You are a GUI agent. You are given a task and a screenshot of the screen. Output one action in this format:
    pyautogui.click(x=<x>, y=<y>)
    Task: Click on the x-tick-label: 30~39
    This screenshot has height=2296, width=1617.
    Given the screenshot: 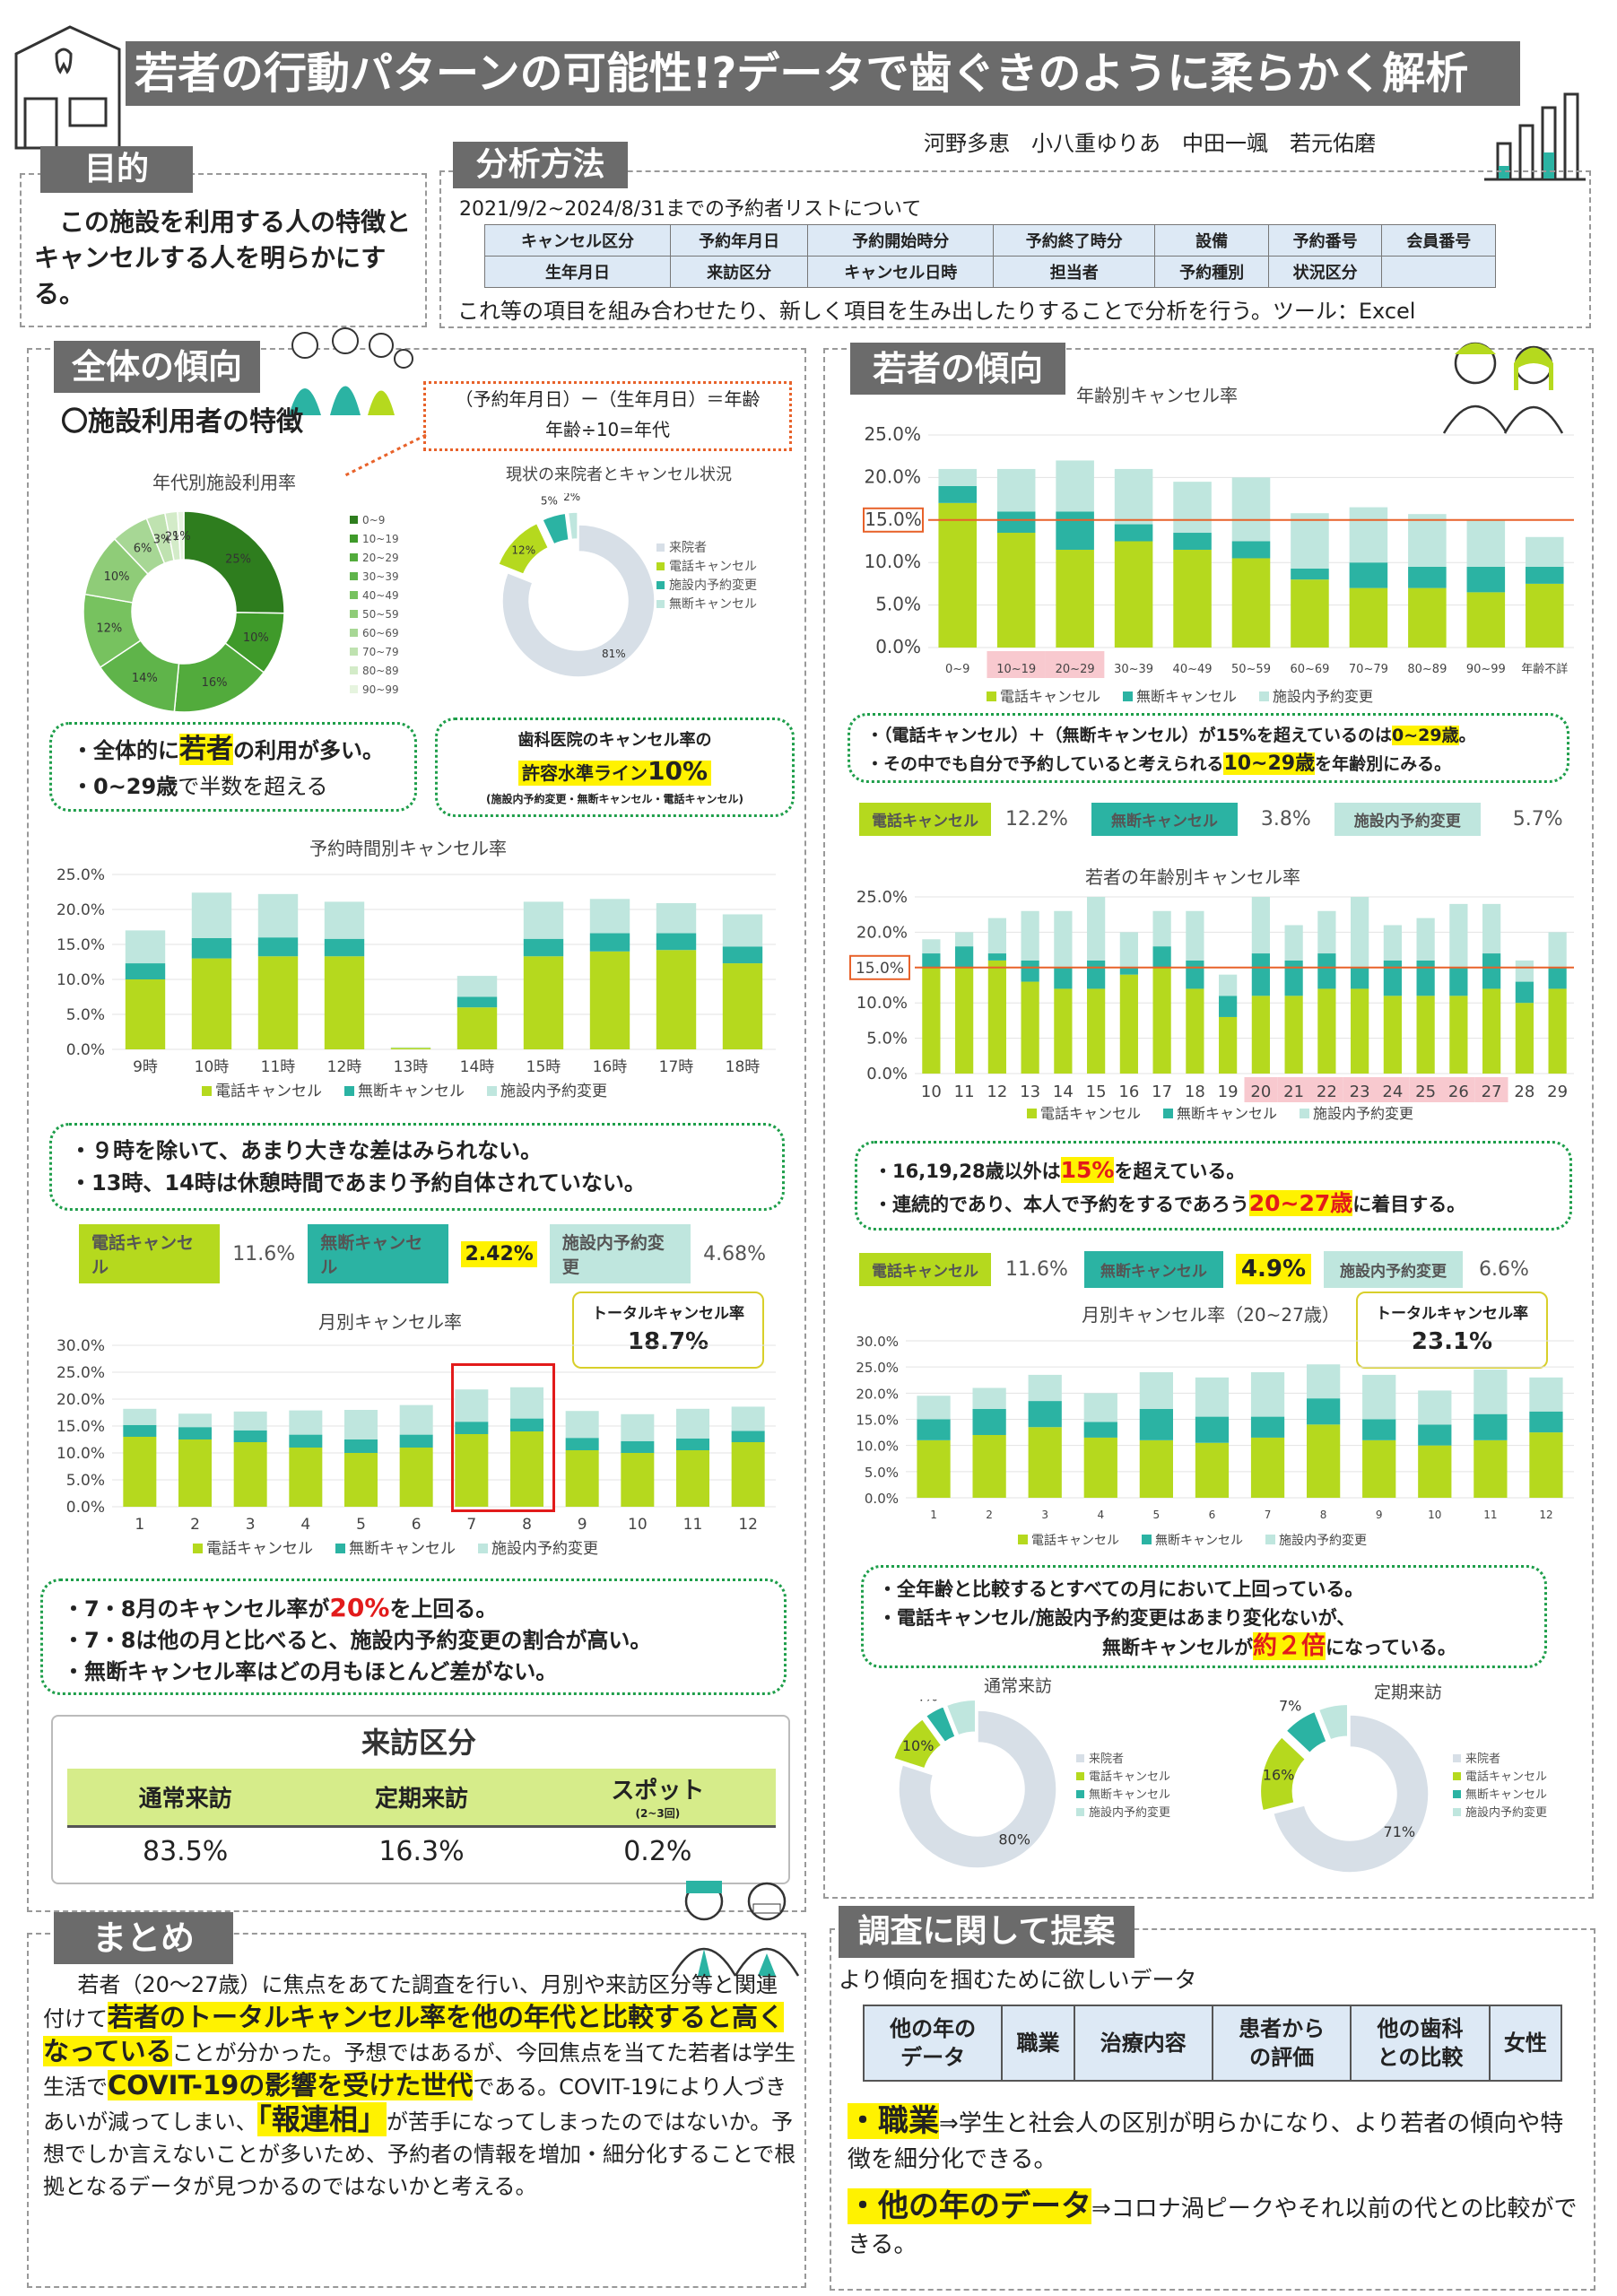 What is the action you would take?
    pyautogui.click(x=1133, y=669)
    